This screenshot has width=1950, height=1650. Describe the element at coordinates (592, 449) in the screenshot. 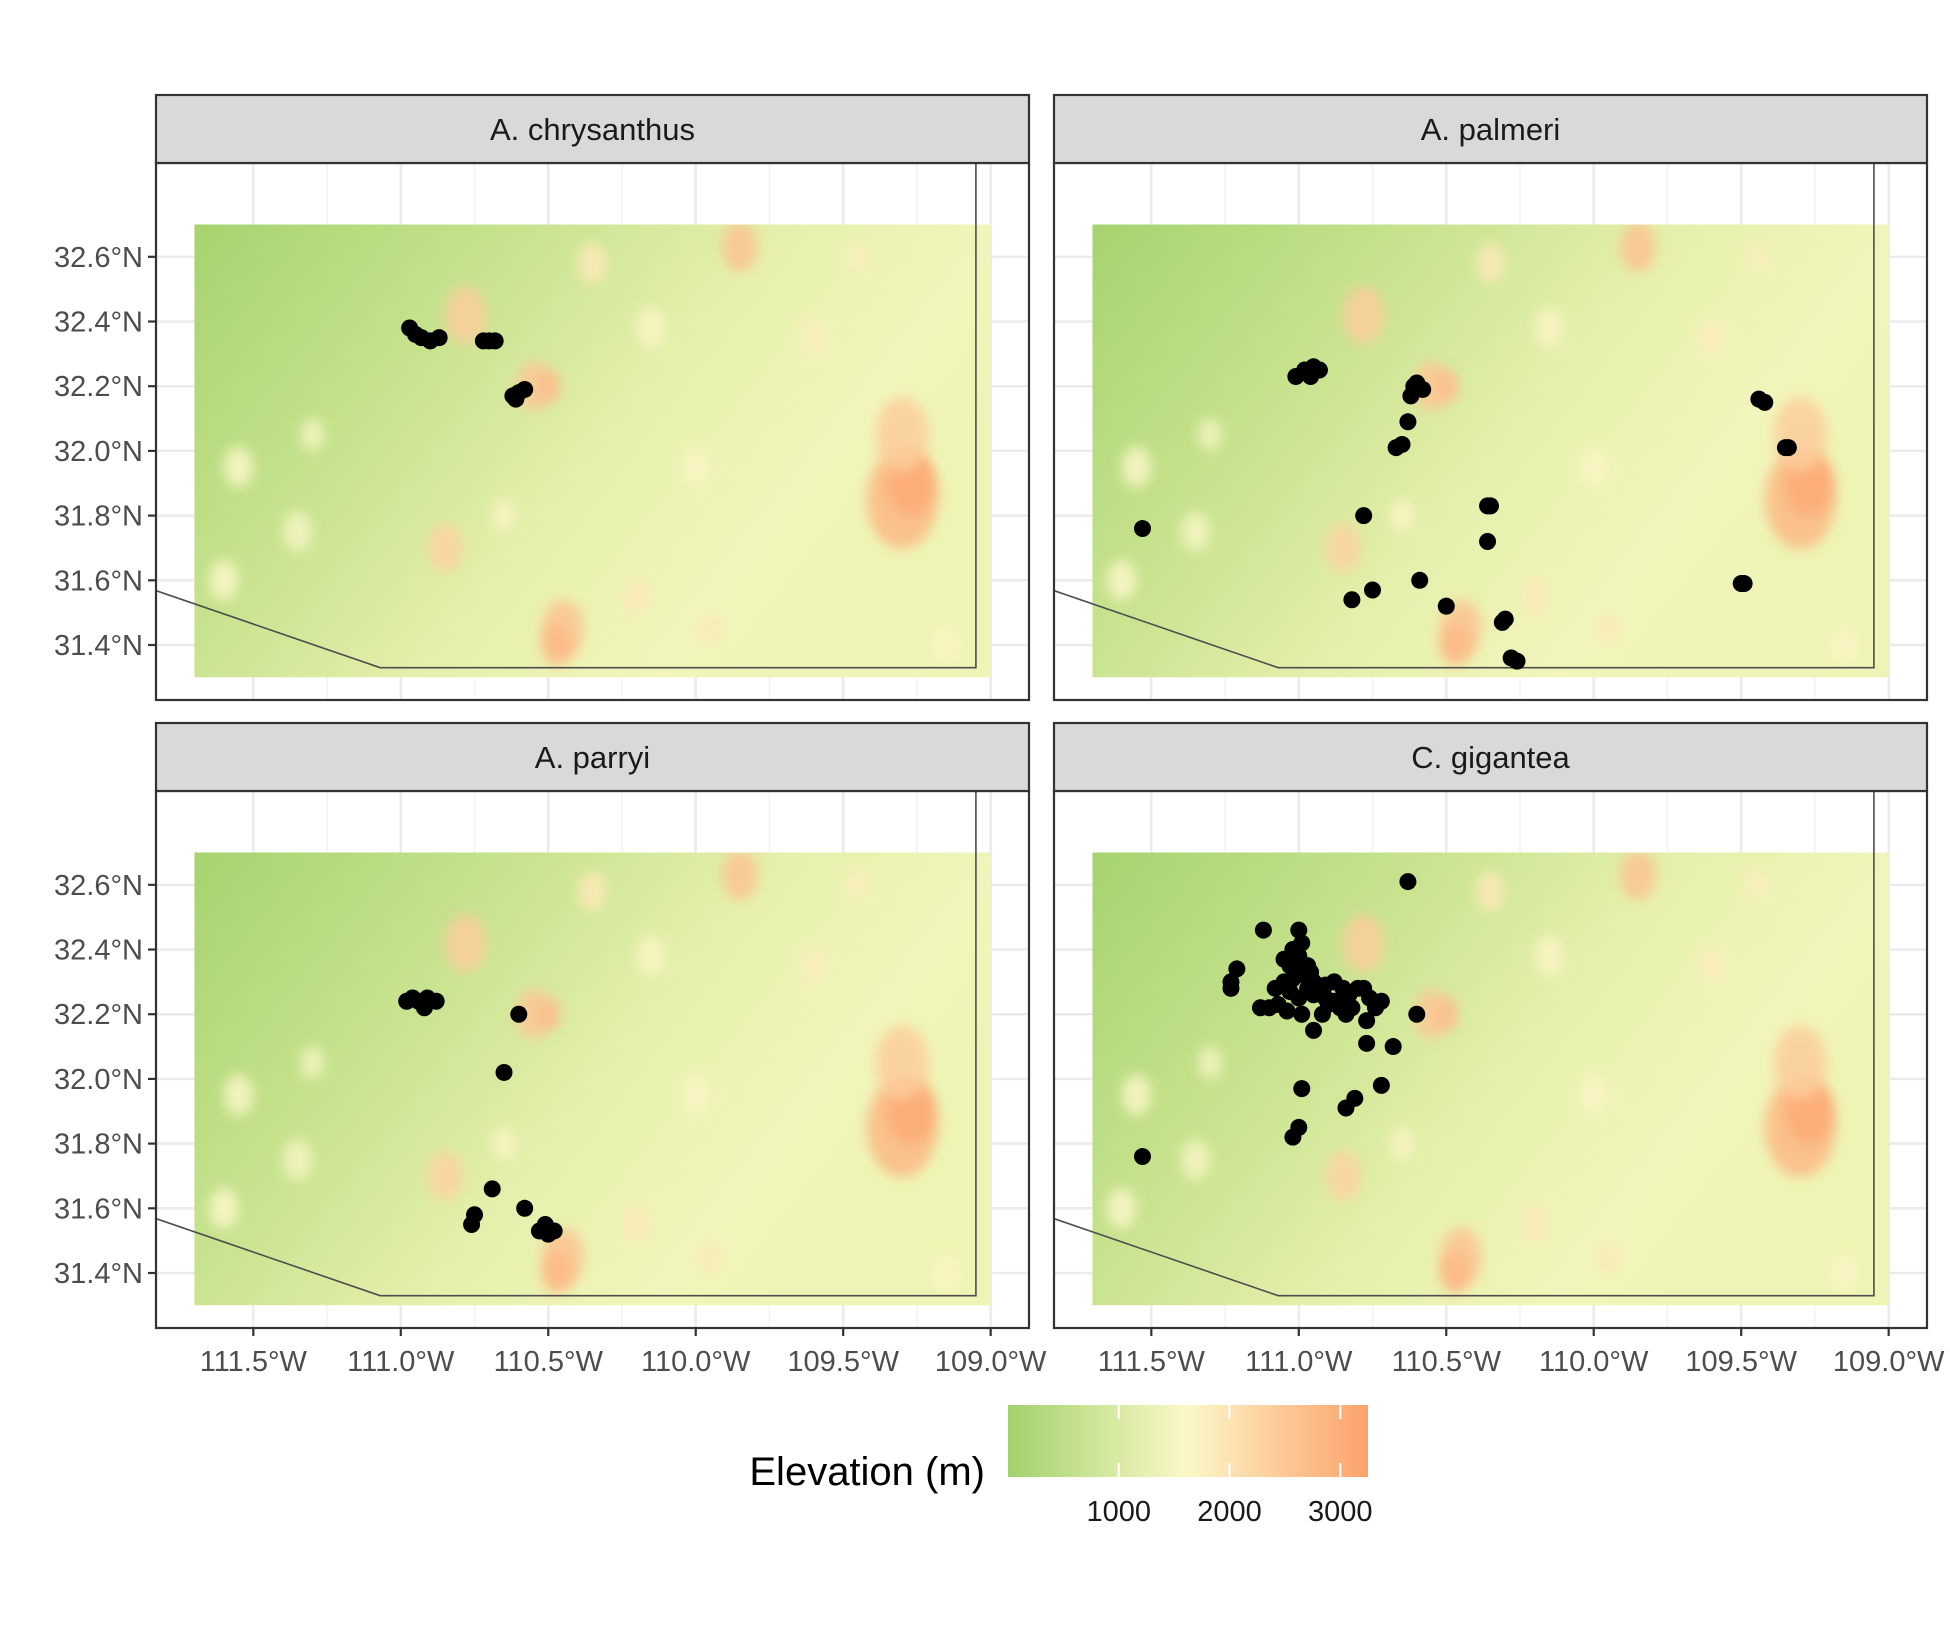

I see `elevation-raster` at that location.